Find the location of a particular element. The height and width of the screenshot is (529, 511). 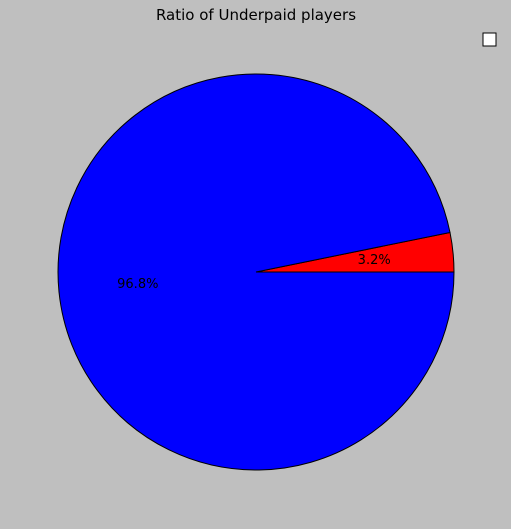

pie-labels: 3.2% 96.8% is located at coordinates (254, 272).